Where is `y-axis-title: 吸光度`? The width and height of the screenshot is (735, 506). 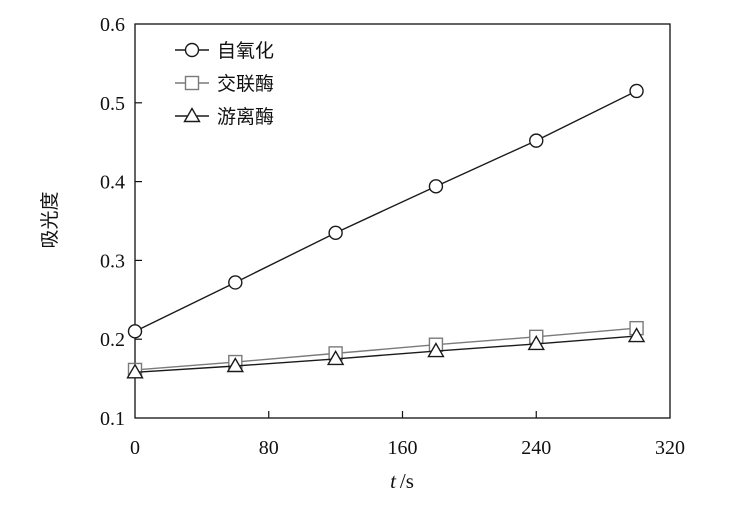
y-axis-title: 吸光度 is located at coordinates (50, 219).